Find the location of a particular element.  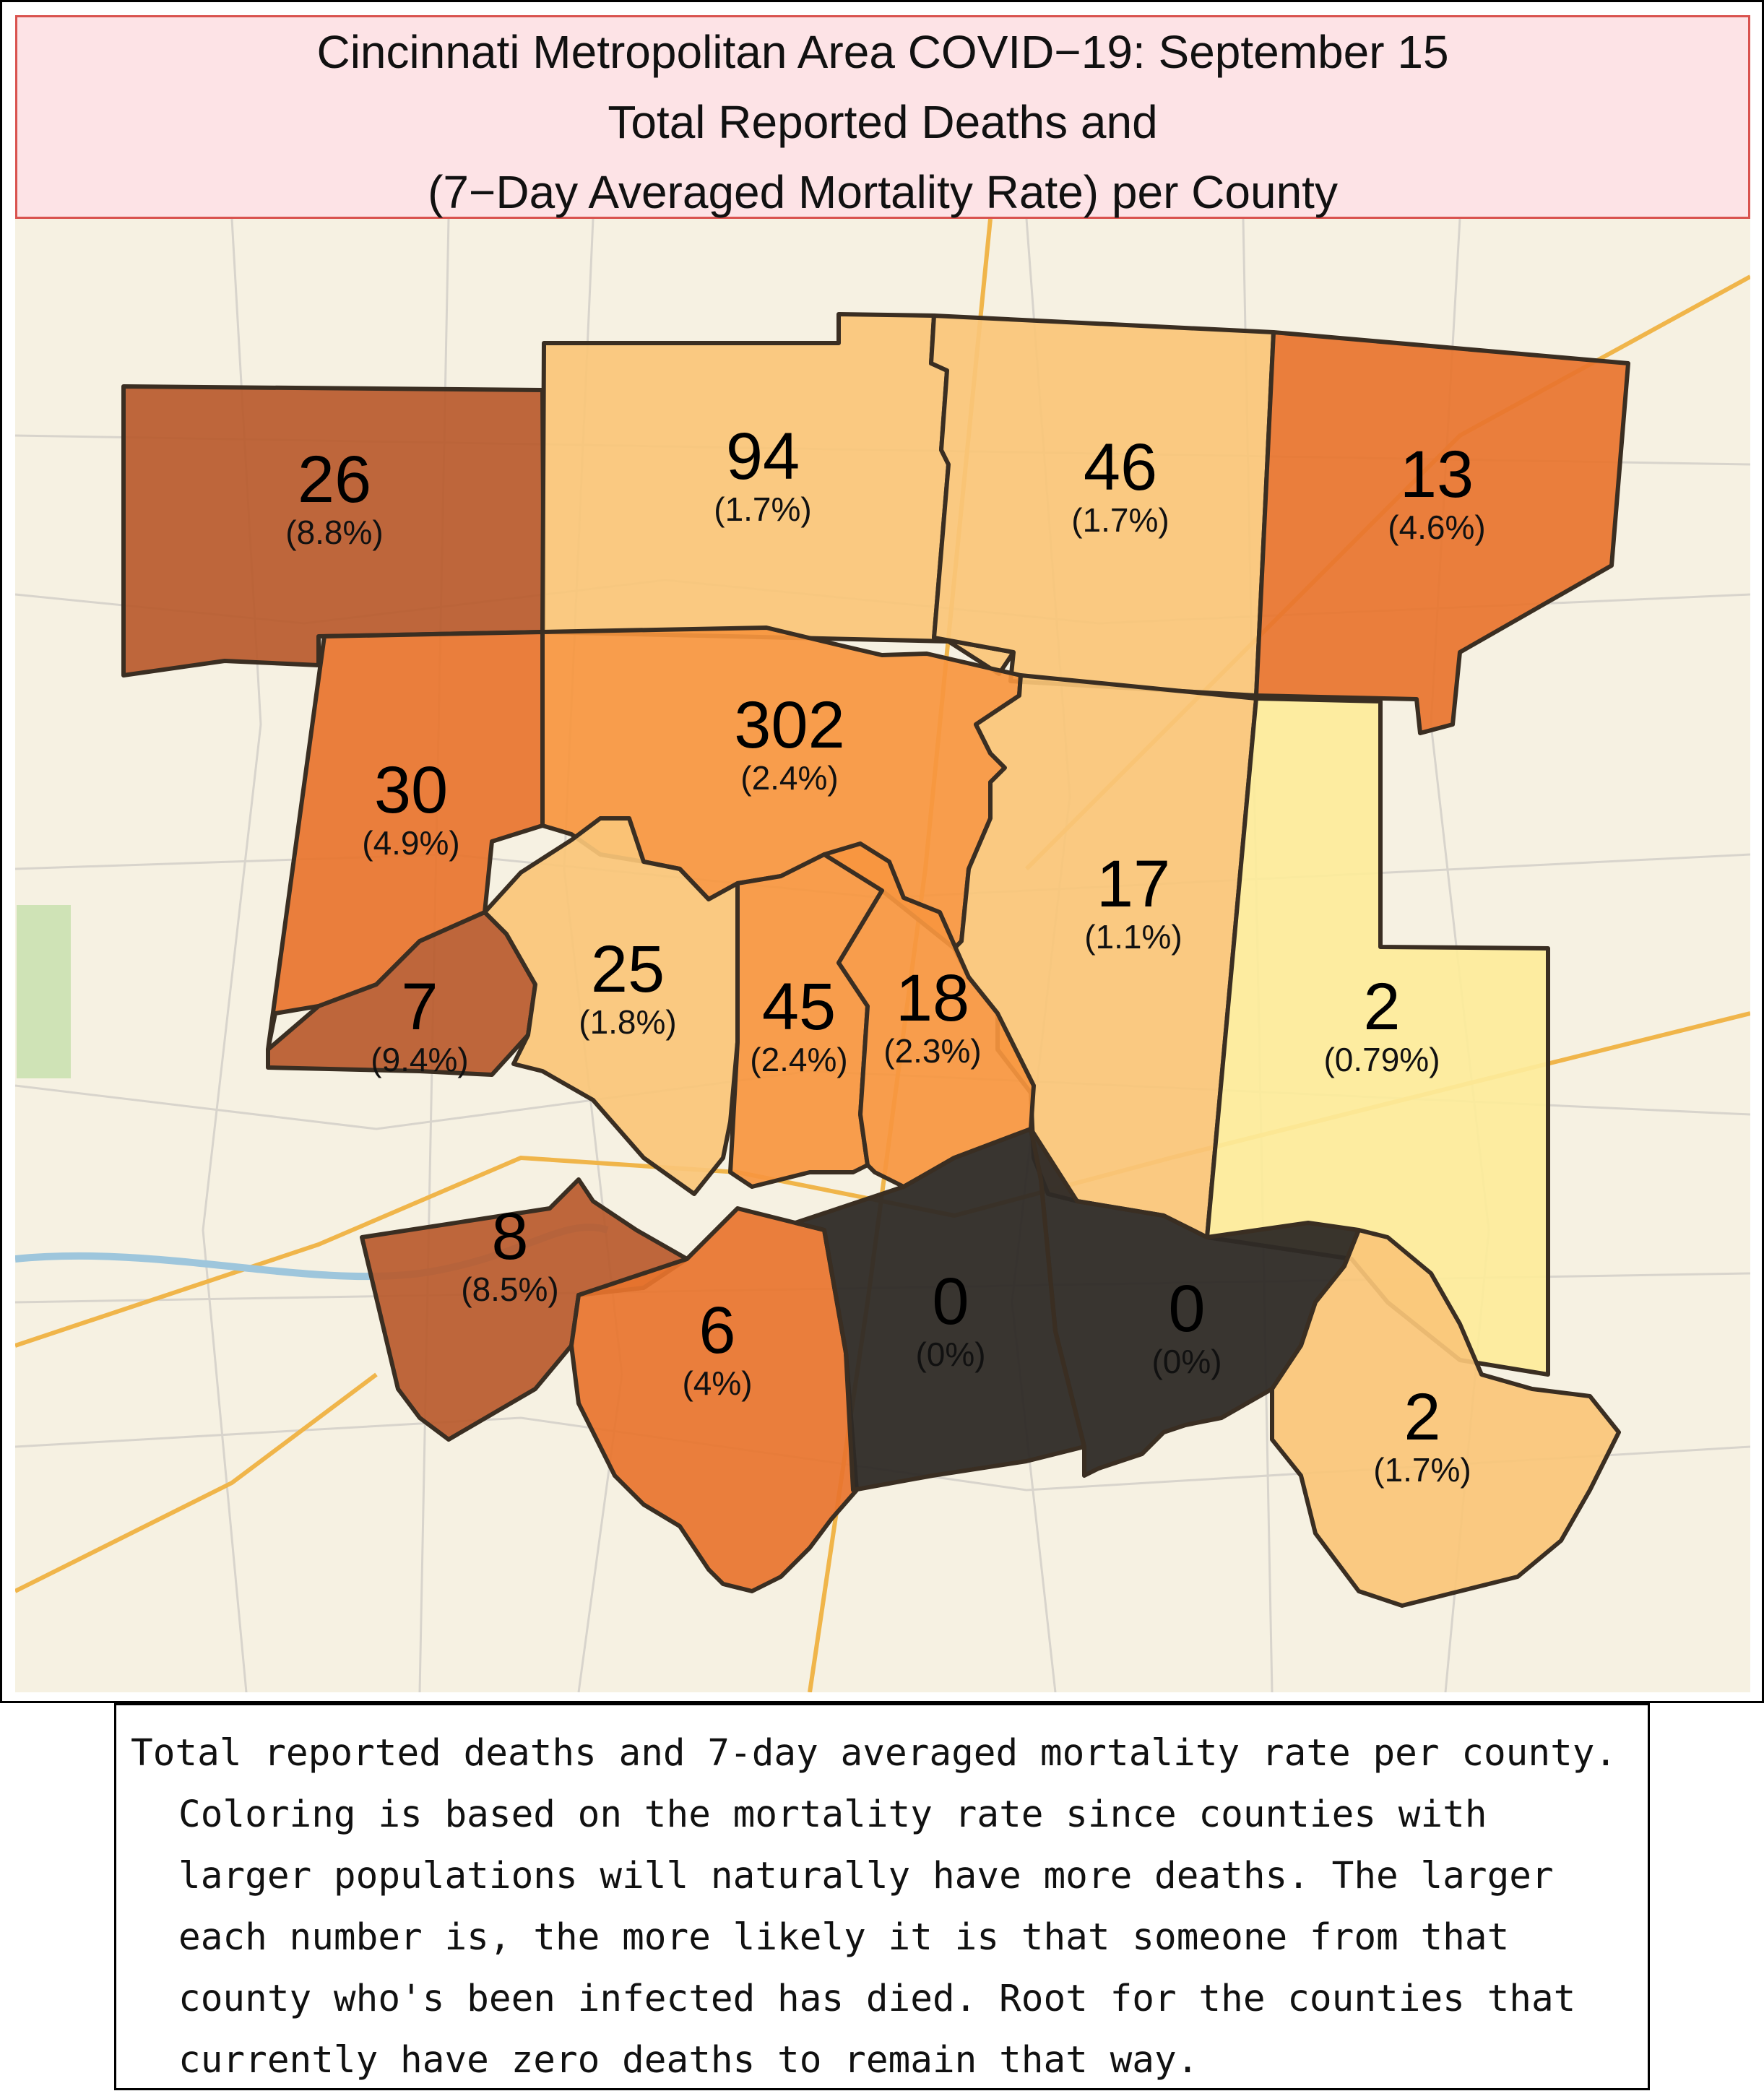

county-deaths-label: 6 is located at coordinates (717, 1330).